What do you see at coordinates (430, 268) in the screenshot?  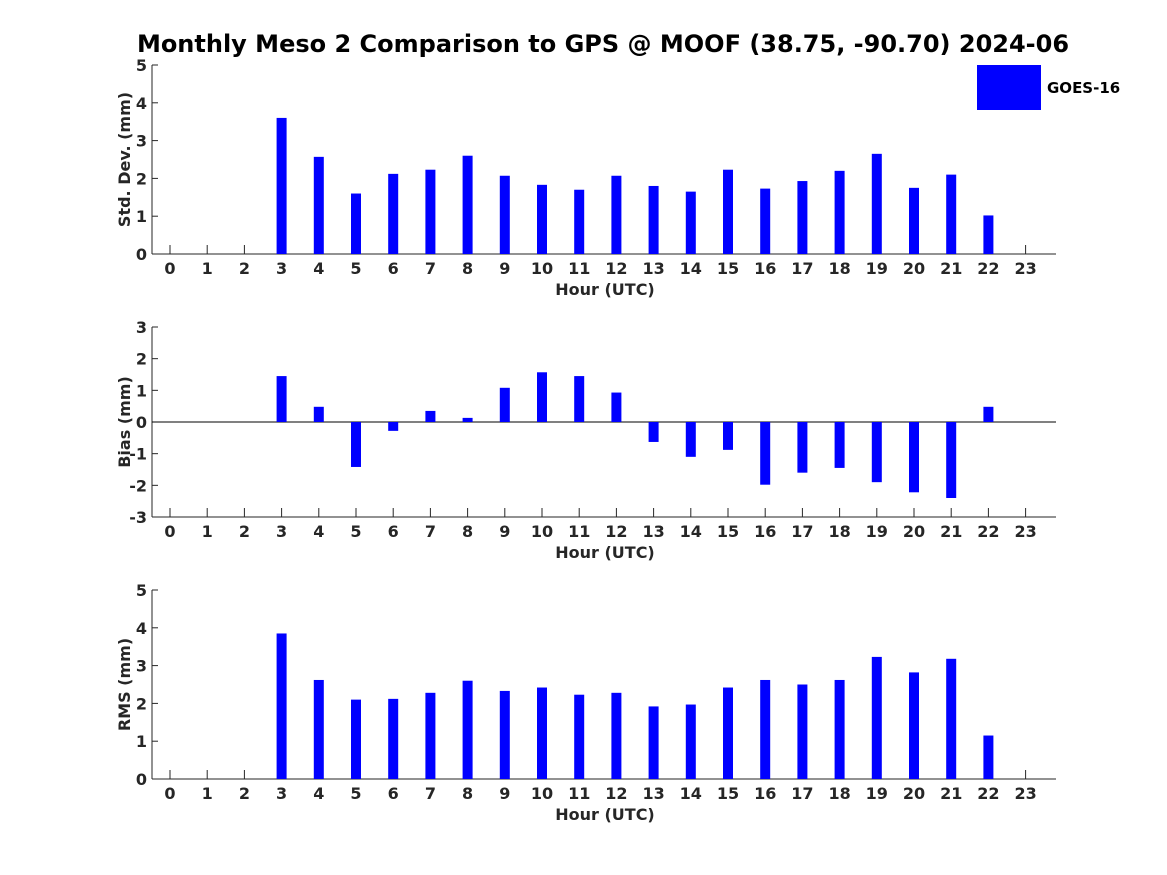 I see `x-tick-label: 7` at bounding box center [430, 268].